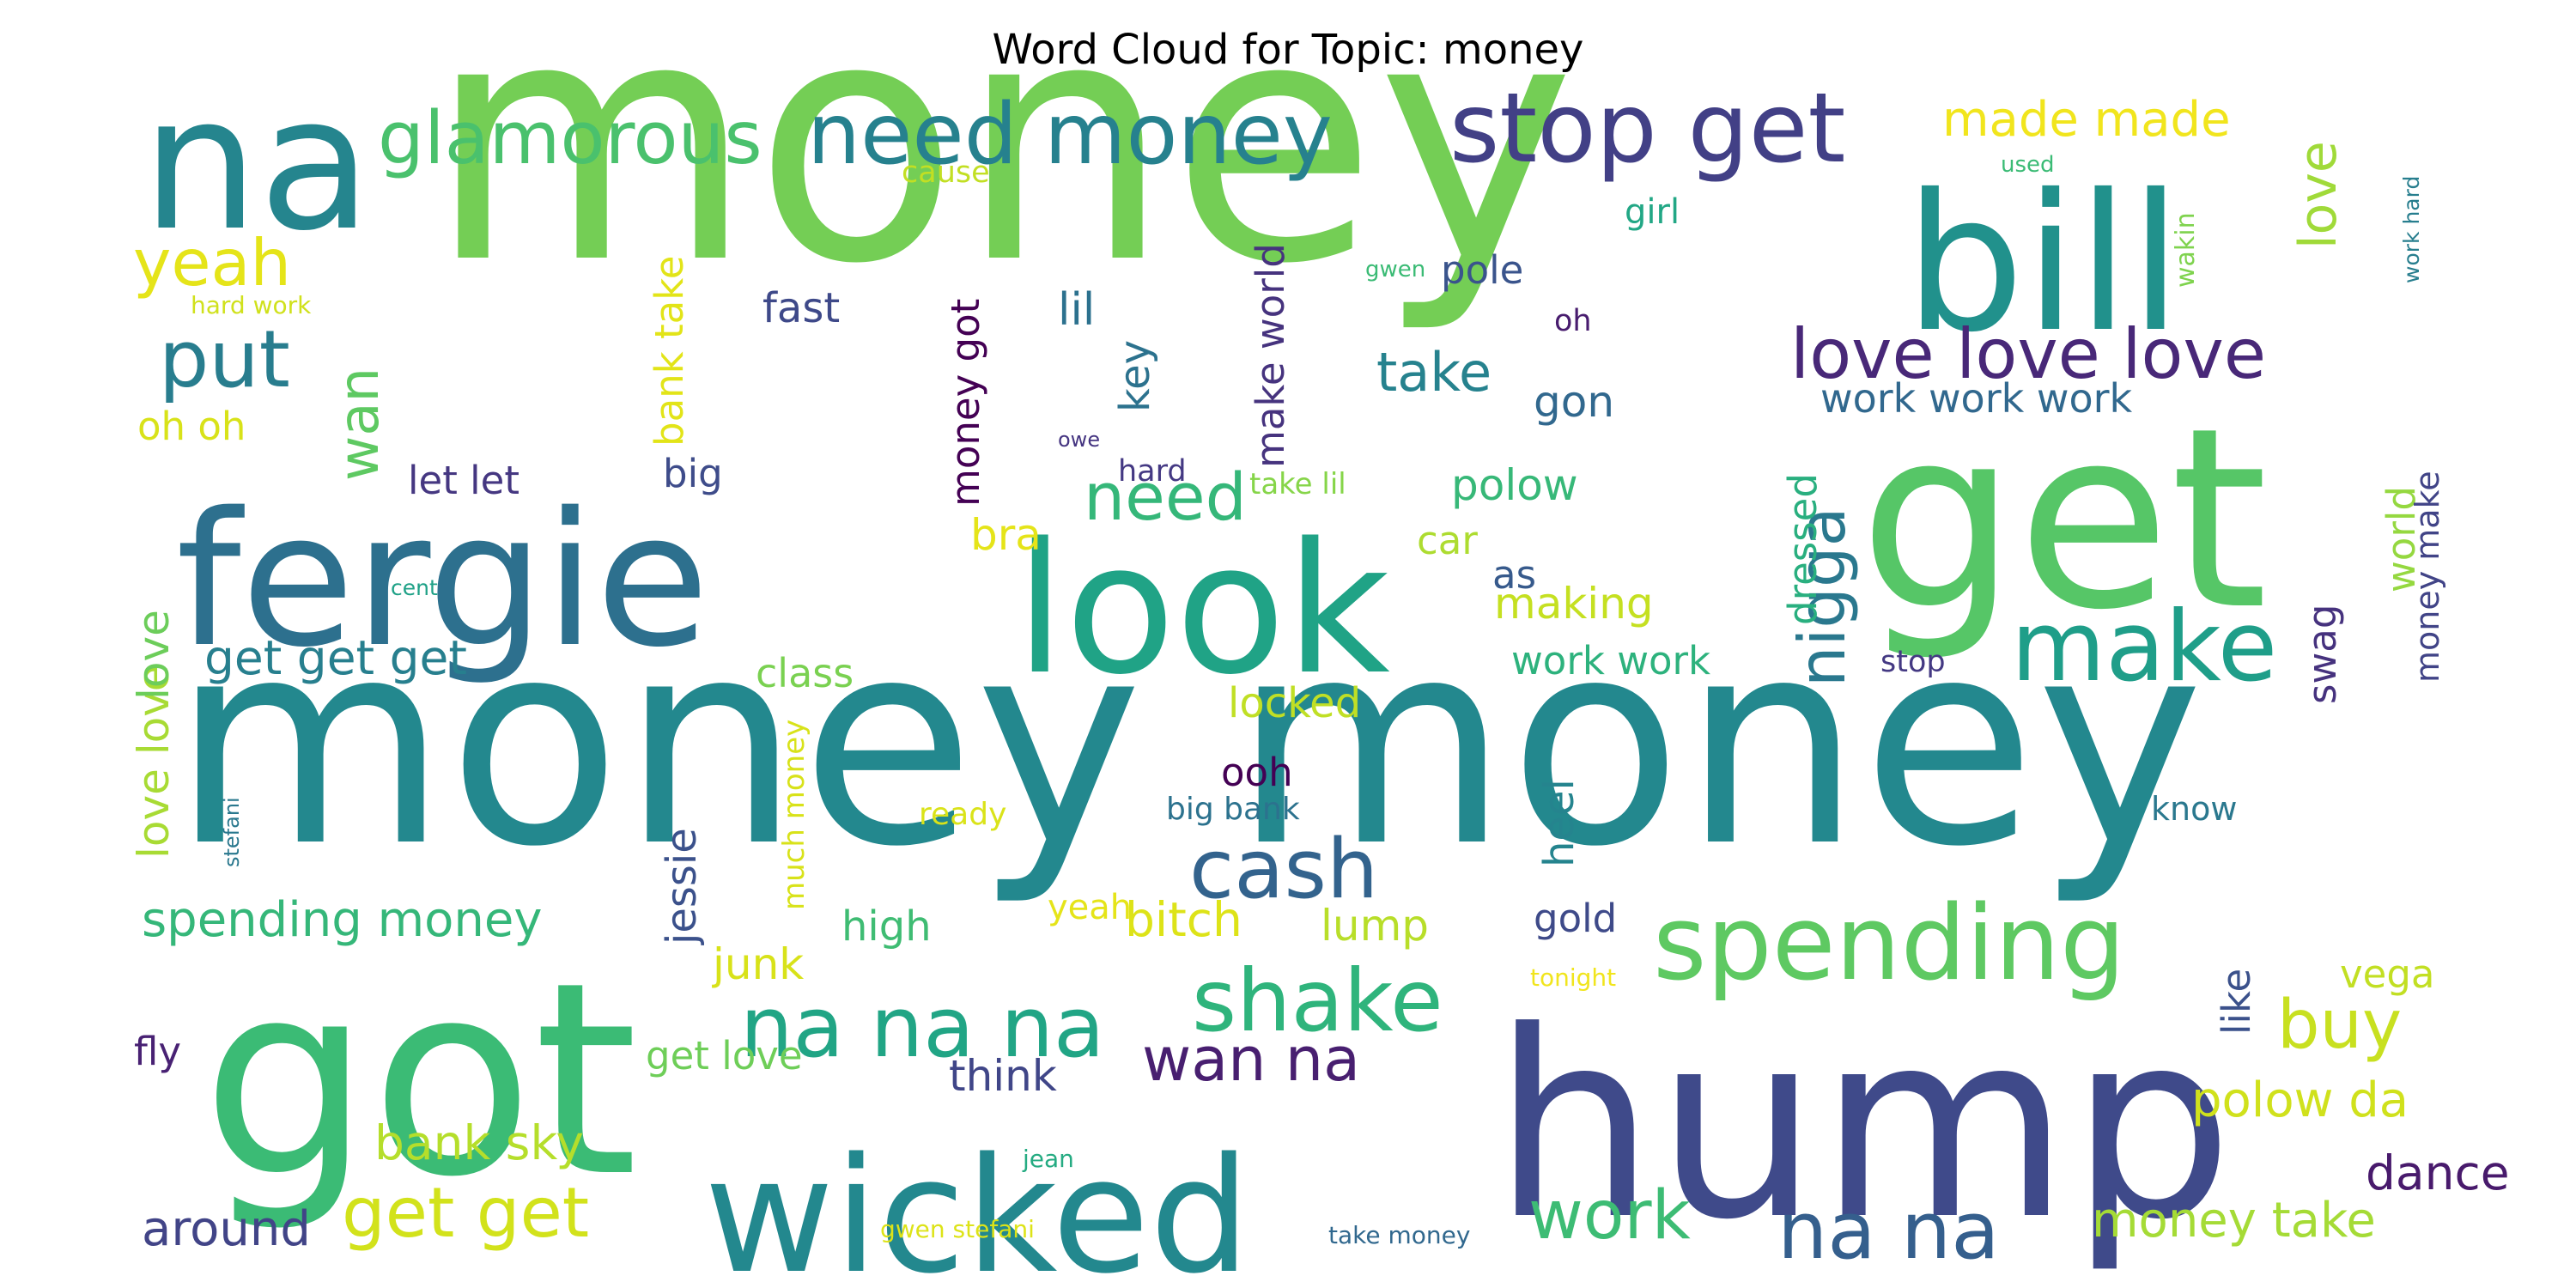 This screenshot has height=1288, width=2576. What do you see at coordinates (1913, 662) in the screenshot?
I see `word-stop-84: stop` at bounding box center [1913, 662].